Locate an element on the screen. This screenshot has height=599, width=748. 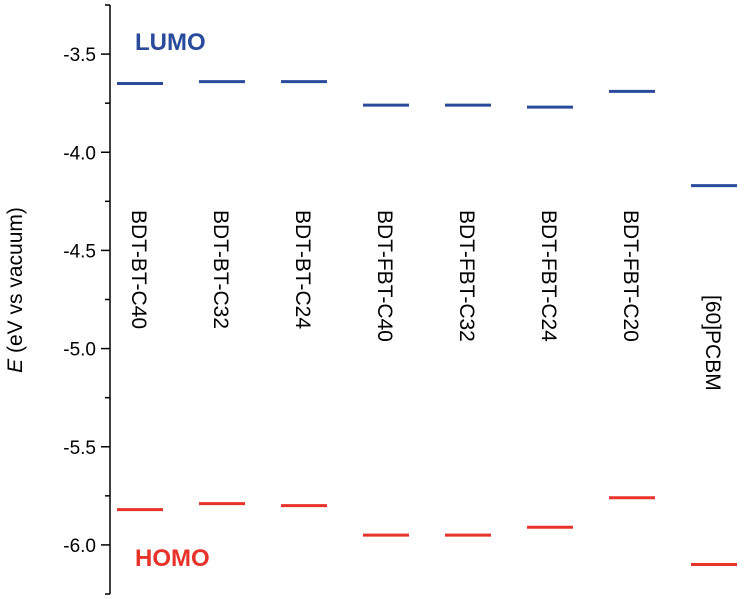
material-label: BDT-FBT-C40 is located at coordinates (384, 276).